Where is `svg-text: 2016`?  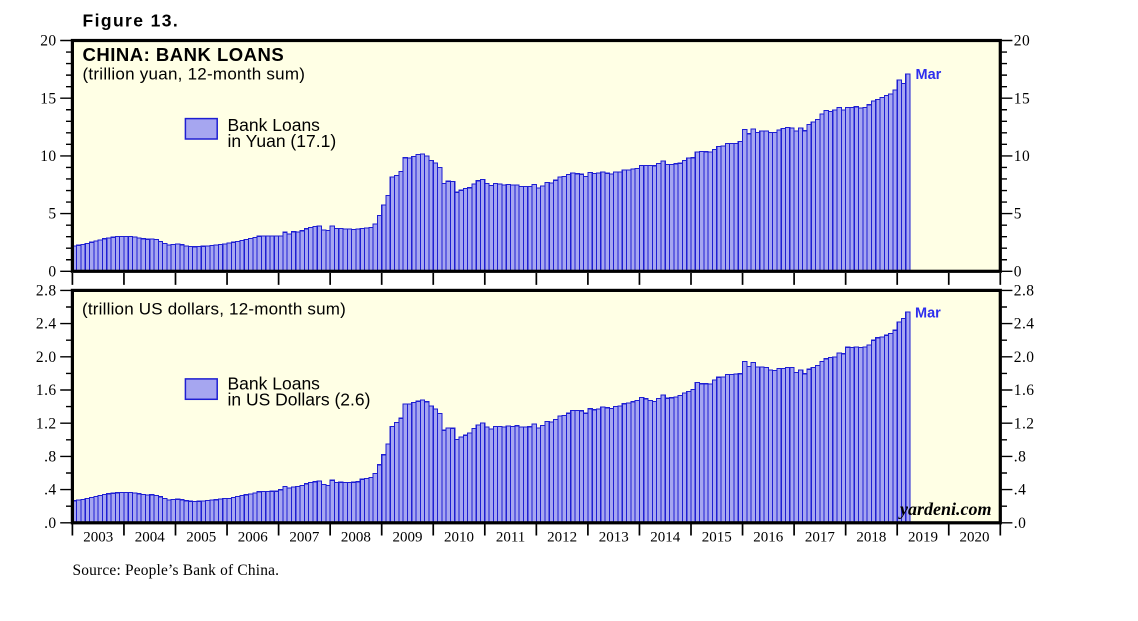 svg-text: 2016 is located at coordinates (768, 538).